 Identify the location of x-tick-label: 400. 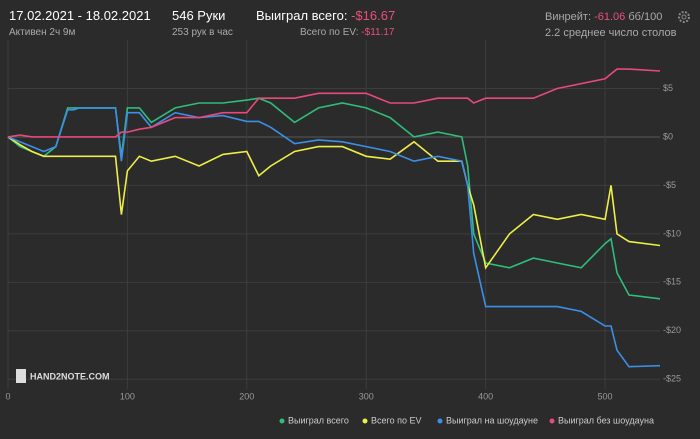
(485, 396).